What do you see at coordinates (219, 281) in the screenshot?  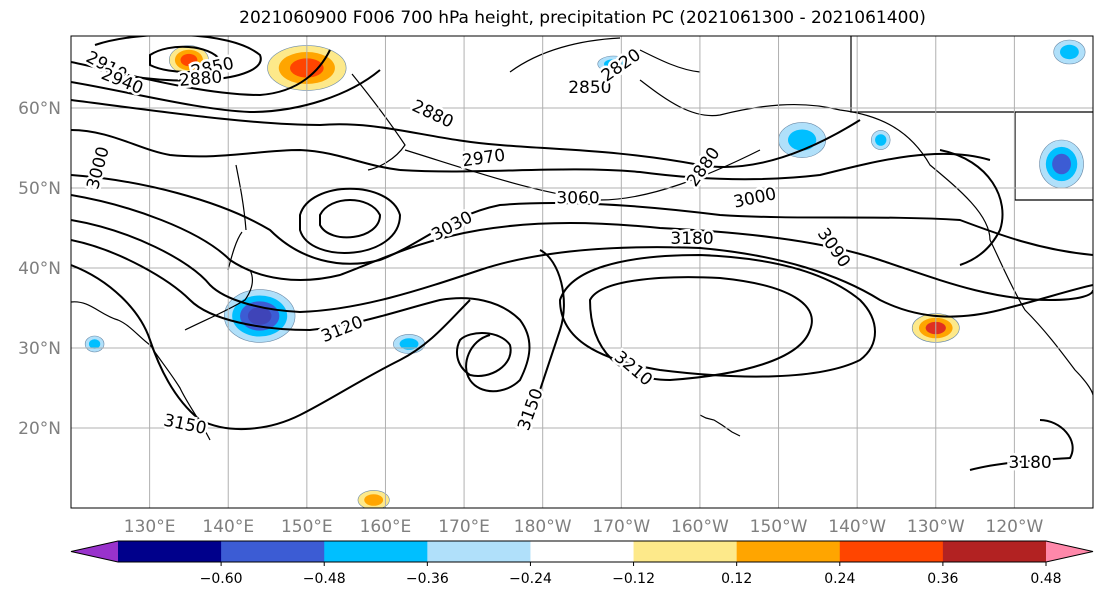 I see `coast-japan` at bounding box center [219, 281].